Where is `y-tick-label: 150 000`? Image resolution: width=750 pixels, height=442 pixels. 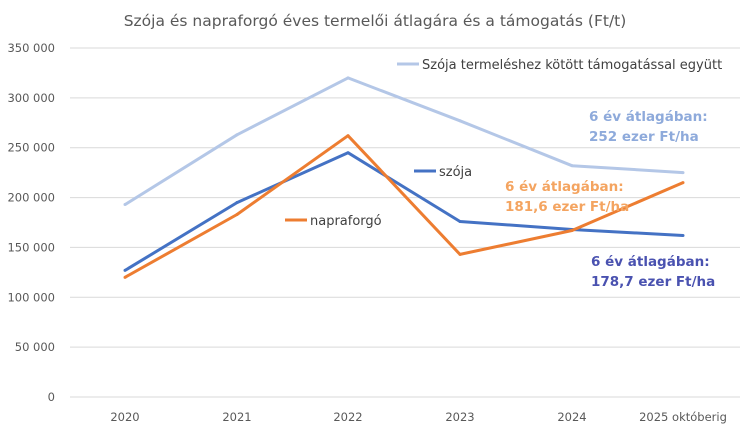
y-tick-label: 150 000 is located at coordinates (31, 247).